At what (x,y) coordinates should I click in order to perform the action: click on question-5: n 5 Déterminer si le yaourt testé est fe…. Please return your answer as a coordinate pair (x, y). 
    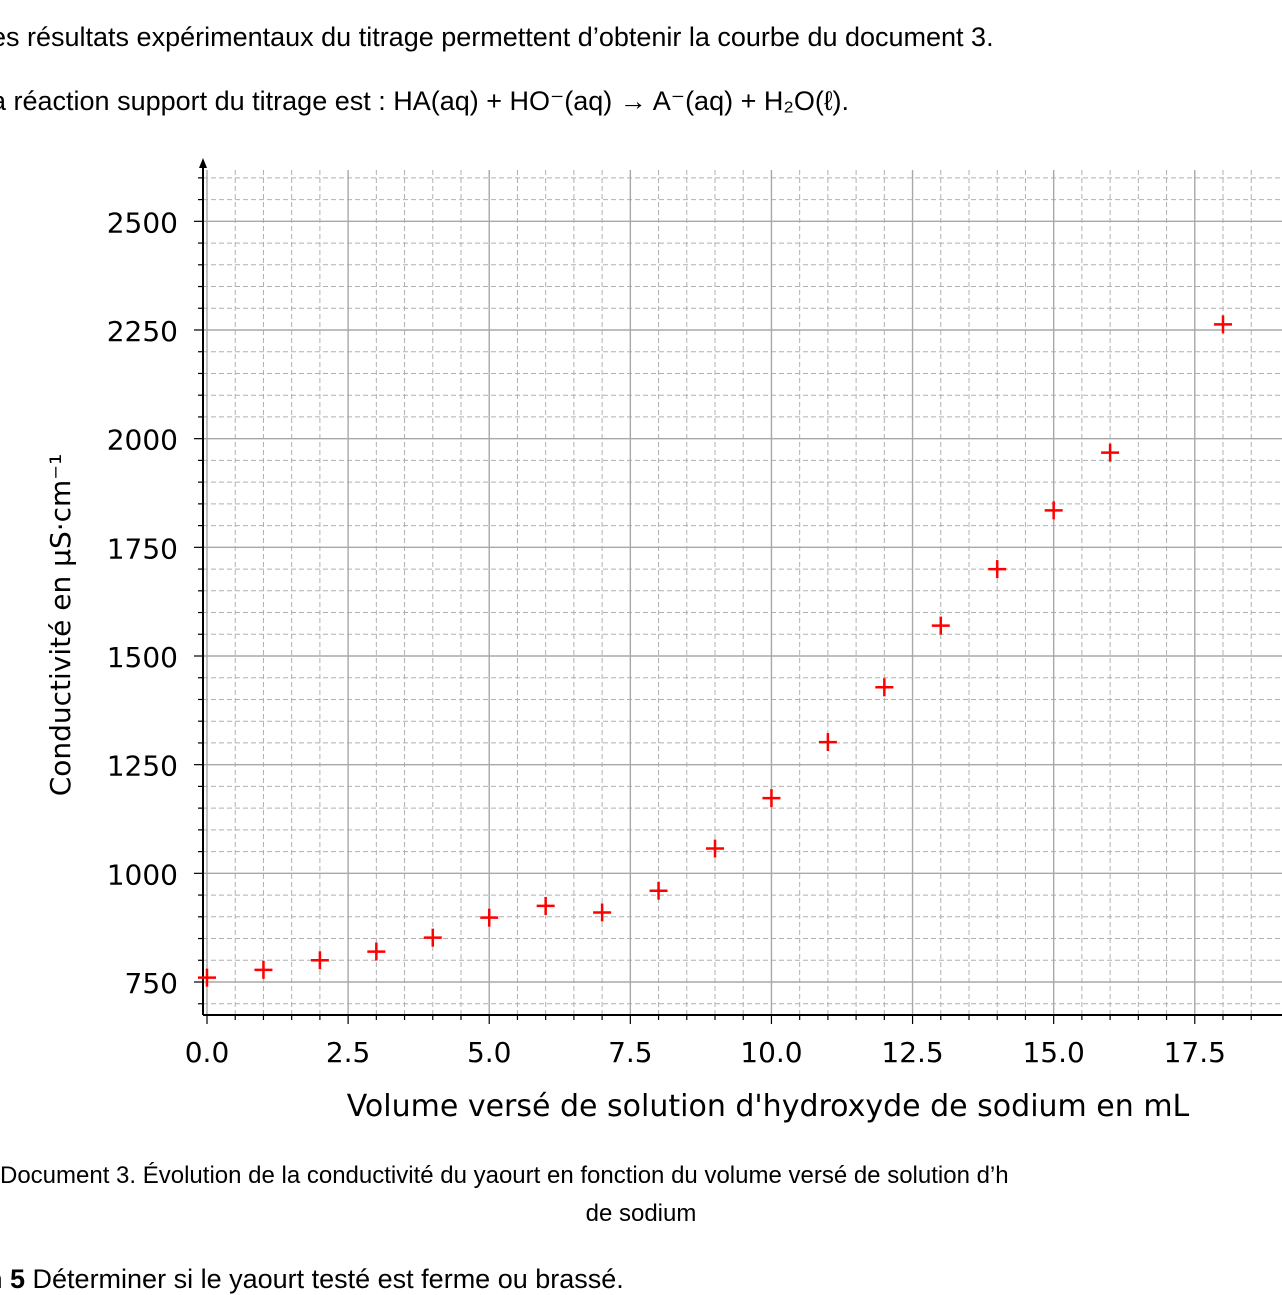
    Looking at the image, I should click on (312, 1279).